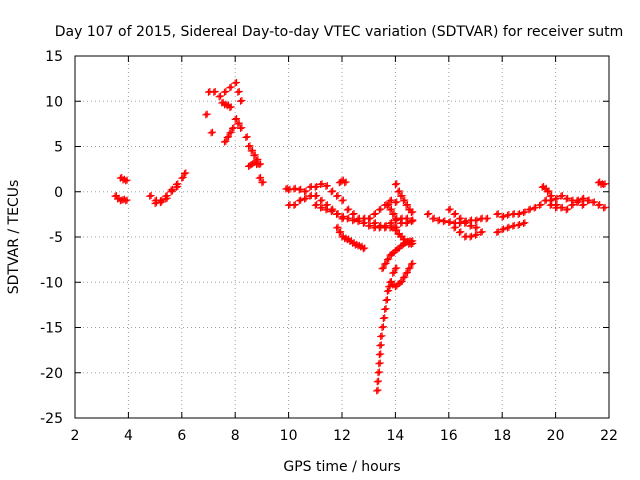  I want to click on x-tick-label: 2, so click(75, 436).